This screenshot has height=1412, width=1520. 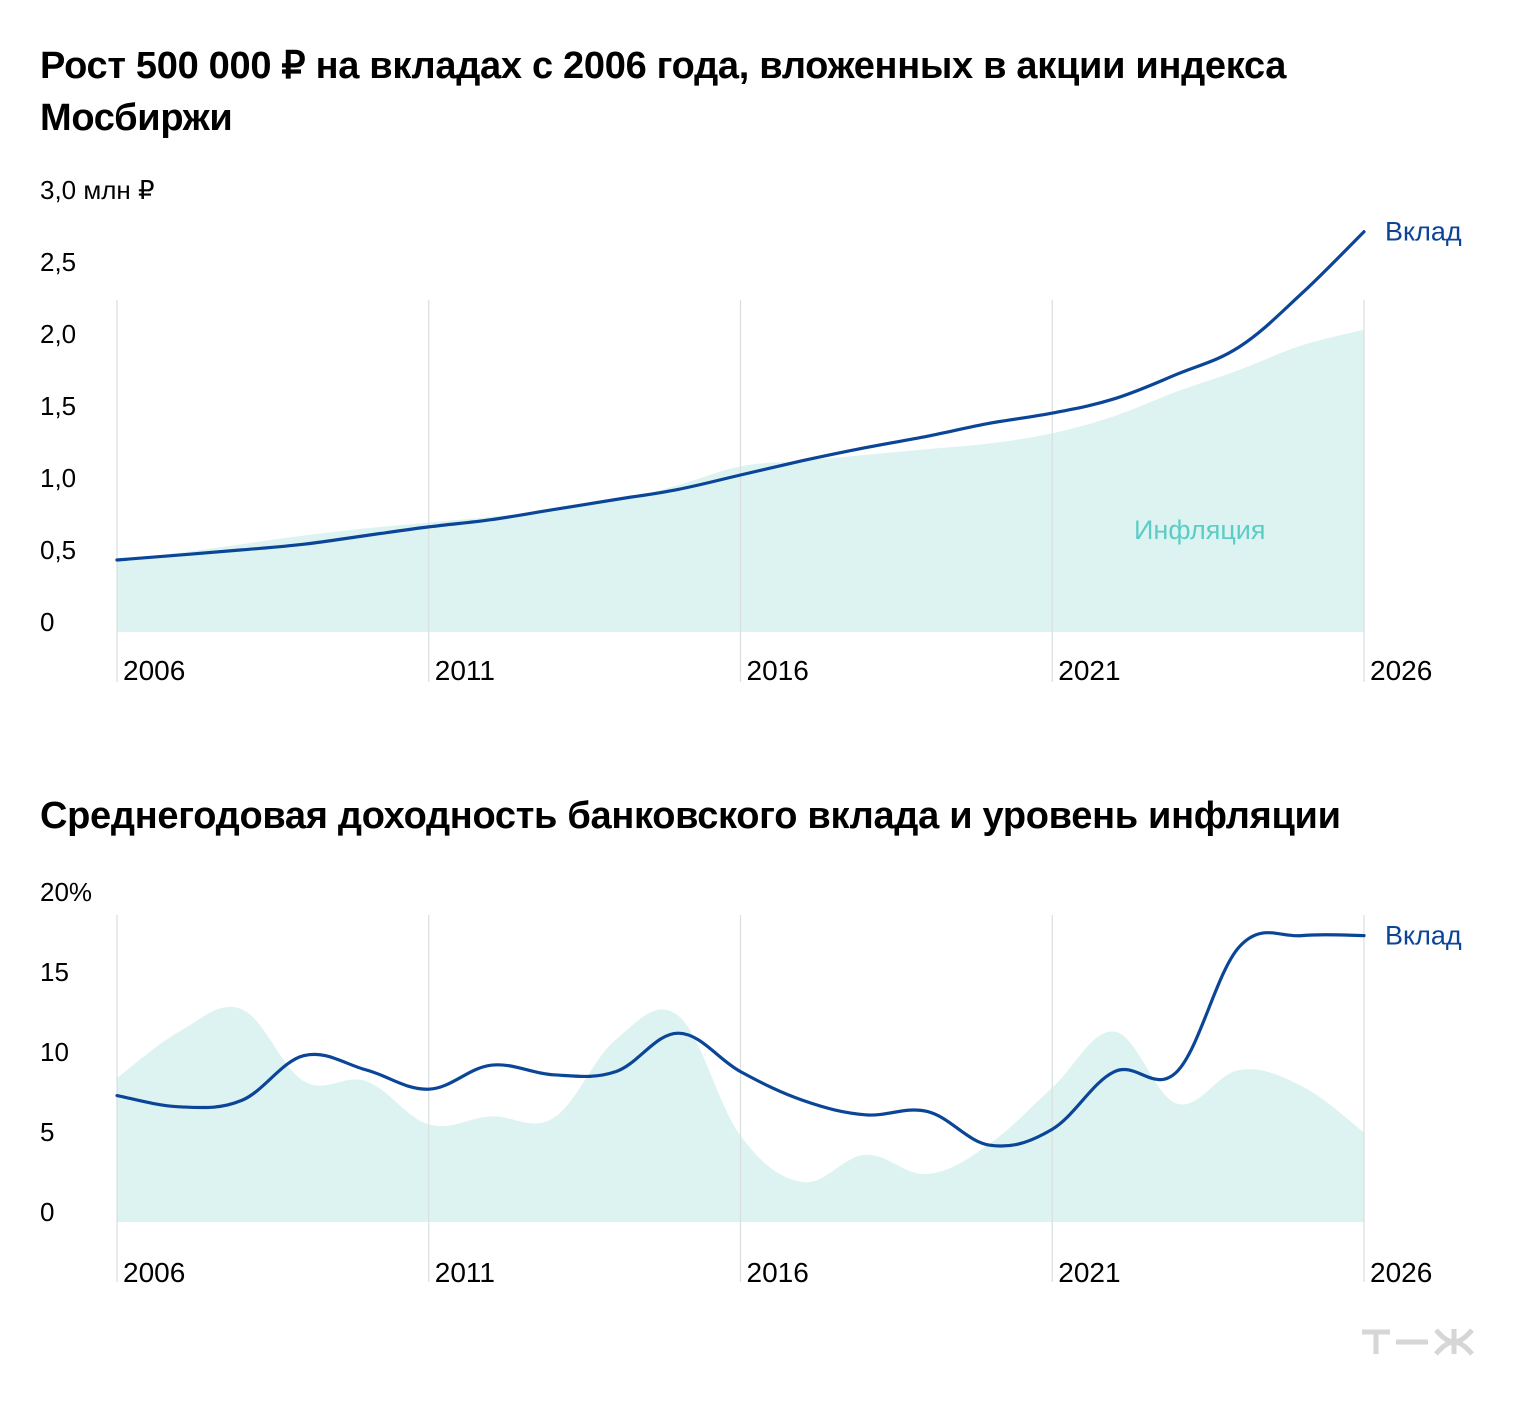 I want to click on y-tick-label: 5, so click(x=47, y=1132).